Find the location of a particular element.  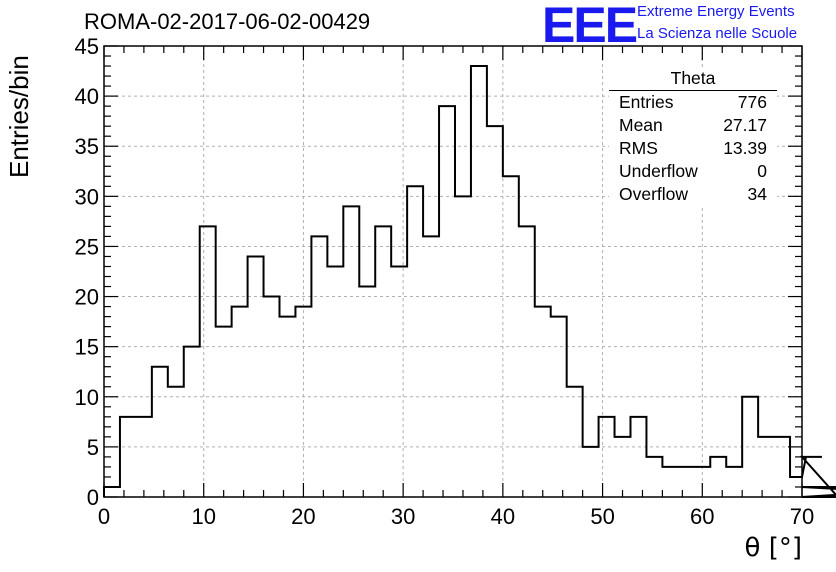

stats-value: 27.17 is located at coordinates (745, 125).